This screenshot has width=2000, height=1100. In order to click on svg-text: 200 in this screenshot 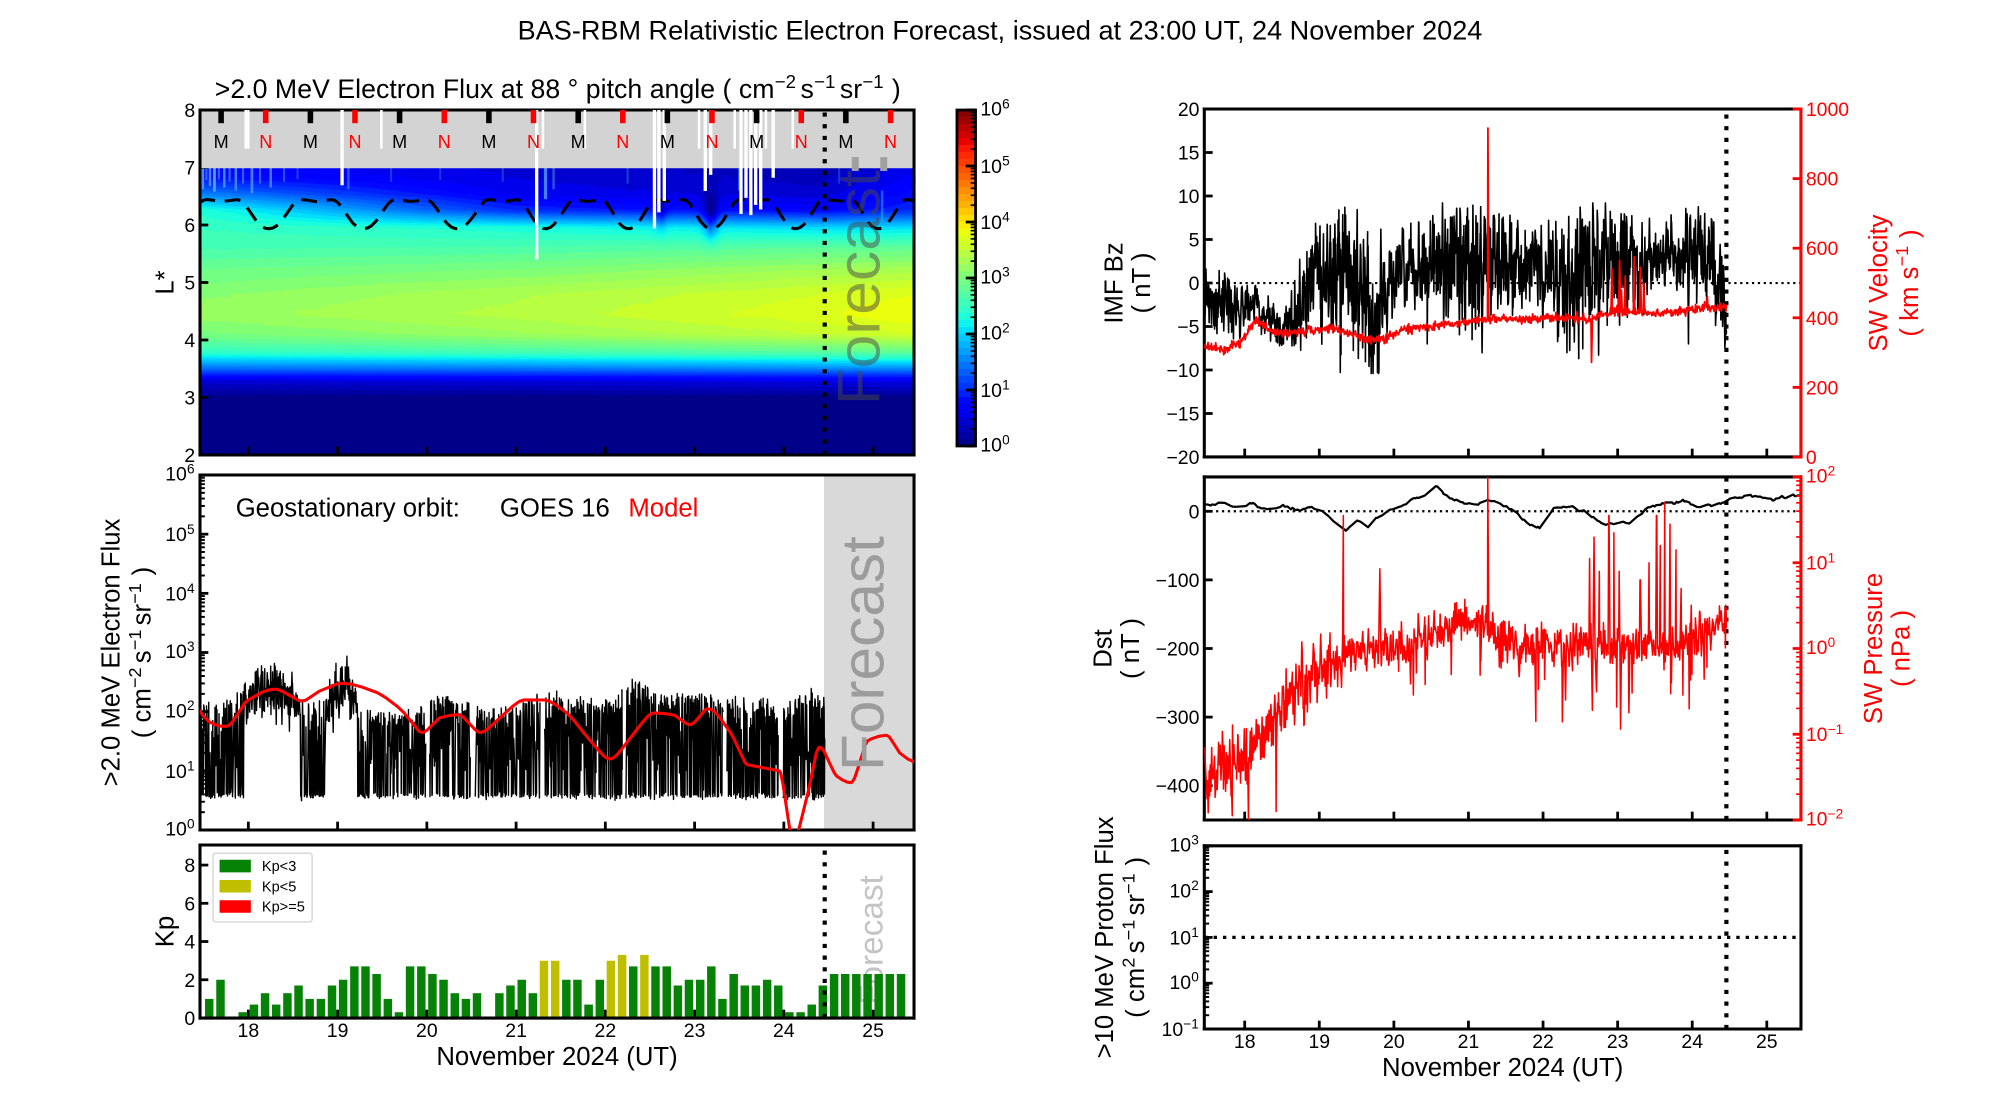, I will do `click(1822, 388)`.